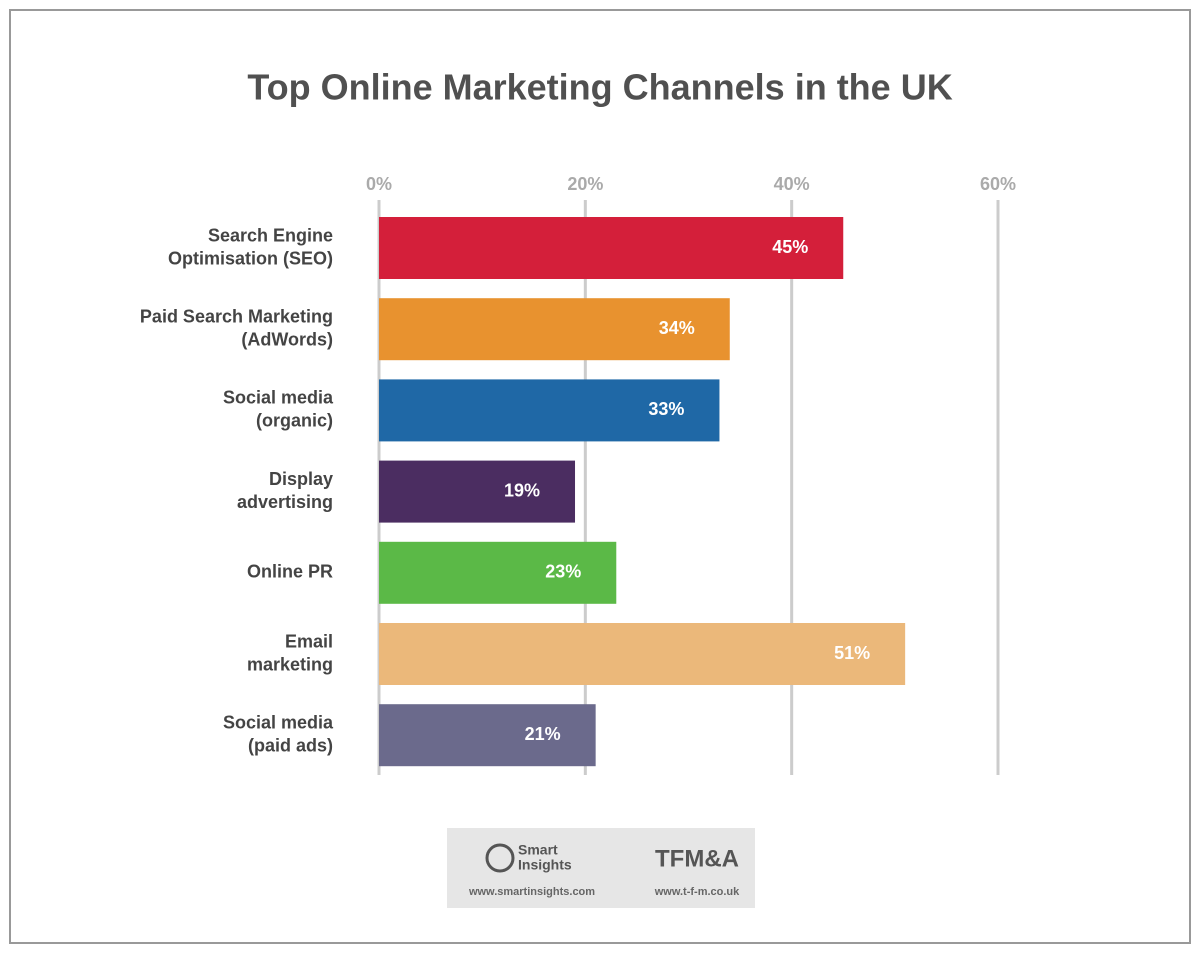  Describe the element at coordinates (790, 247) in the screenshot. I see `value-label: 45%` at that location.